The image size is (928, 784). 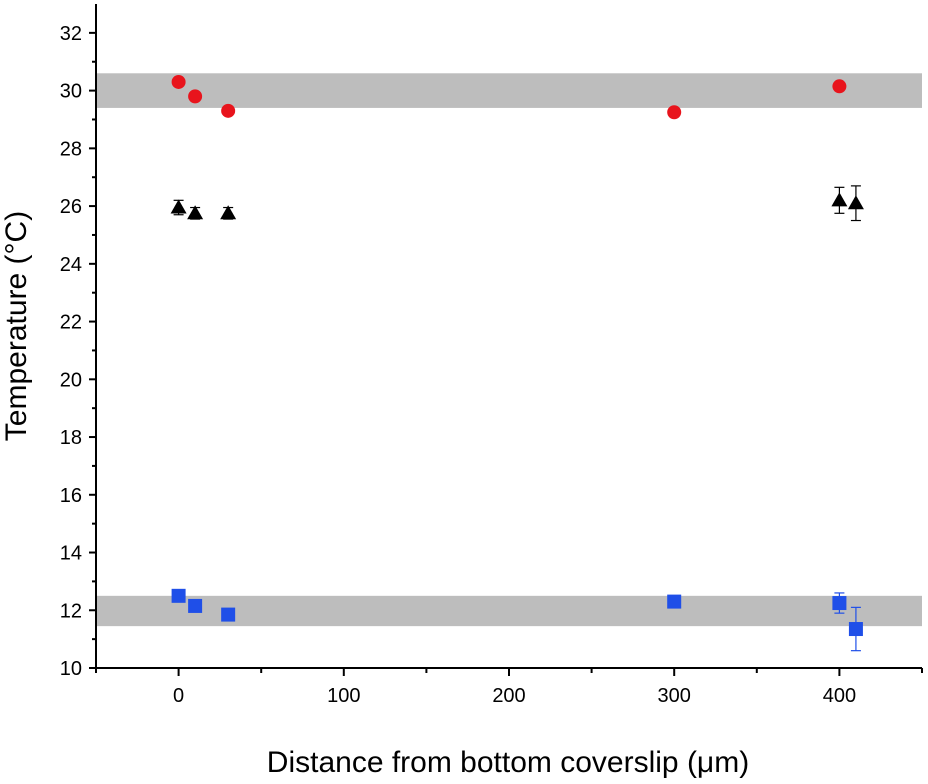 What do you see at coordinates (343, 696) in the screenshot?
I see `x-tick-label: 100` at bounding box center [343, 696].